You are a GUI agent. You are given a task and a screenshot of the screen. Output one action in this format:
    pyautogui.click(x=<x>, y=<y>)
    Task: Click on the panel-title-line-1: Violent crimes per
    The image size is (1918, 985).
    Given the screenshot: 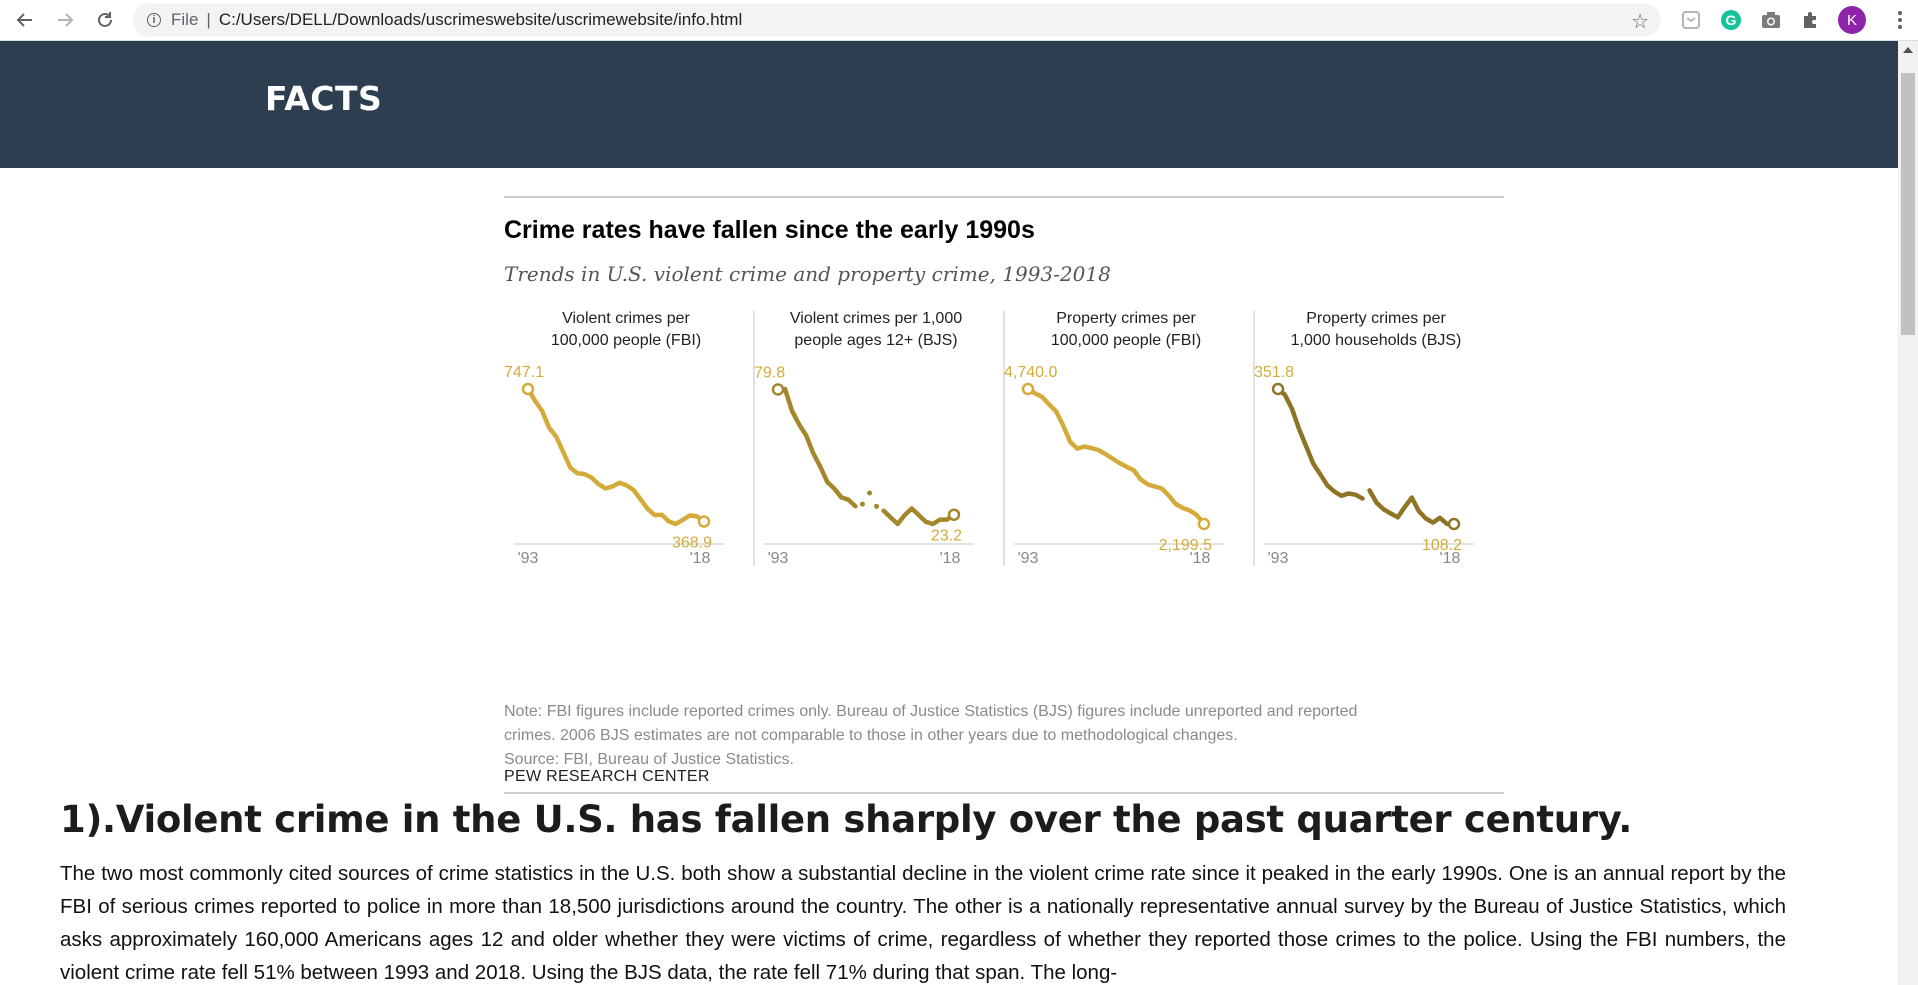 What is the action you would take?
    pyautogui.click(x=626, y=318)
    